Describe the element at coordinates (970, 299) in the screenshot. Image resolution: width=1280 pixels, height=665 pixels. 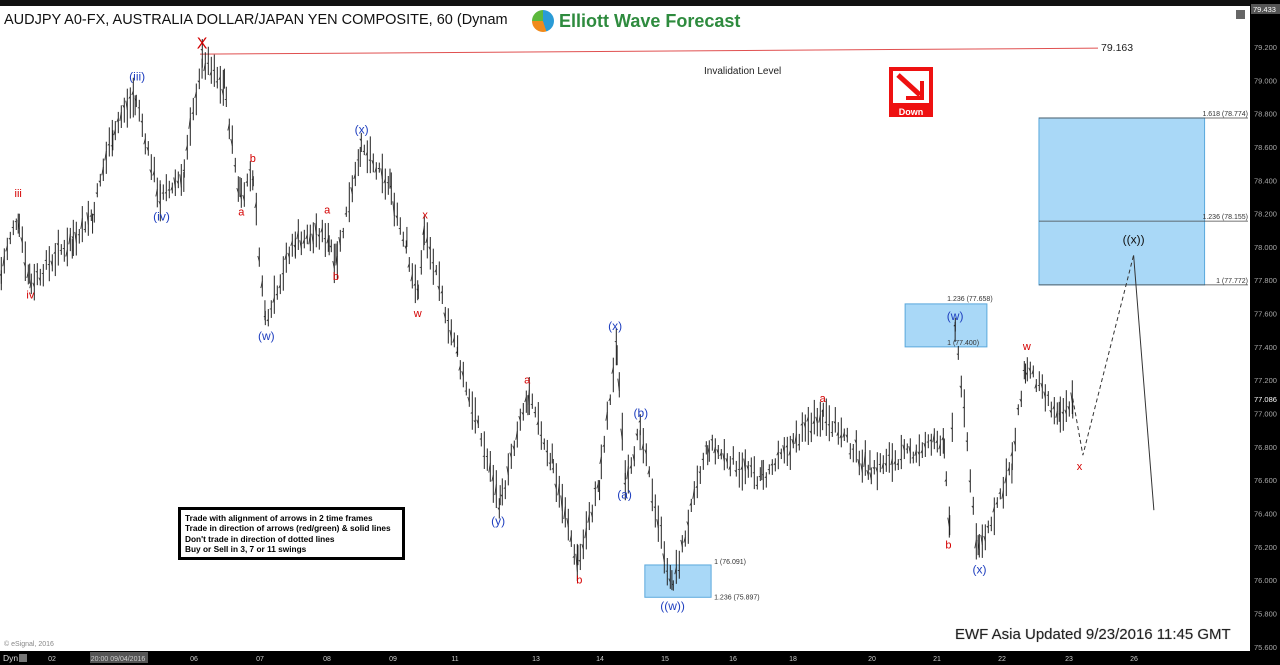
I see `fib-label: 1.236 (77.658)` at that location.